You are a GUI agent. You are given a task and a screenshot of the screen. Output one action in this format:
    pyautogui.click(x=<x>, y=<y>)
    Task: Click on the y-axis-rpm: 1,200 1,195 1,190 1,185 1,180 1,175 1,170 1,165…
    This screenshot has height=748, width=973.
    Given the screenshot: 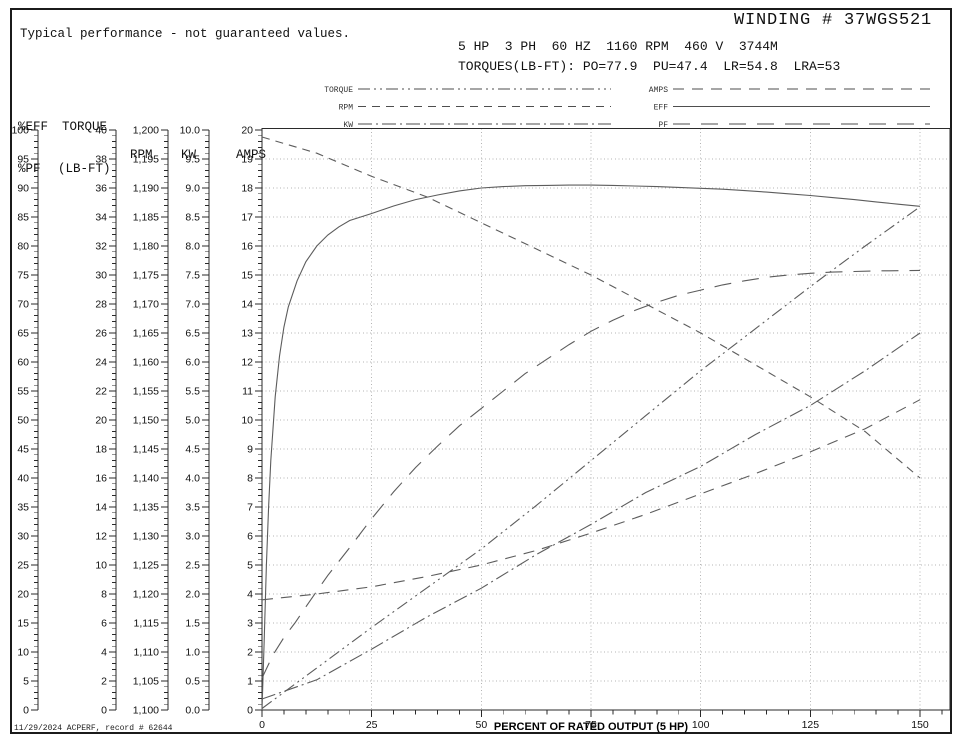 What is the action you would take?
    pyautogui.click(x=151, y=421)
    